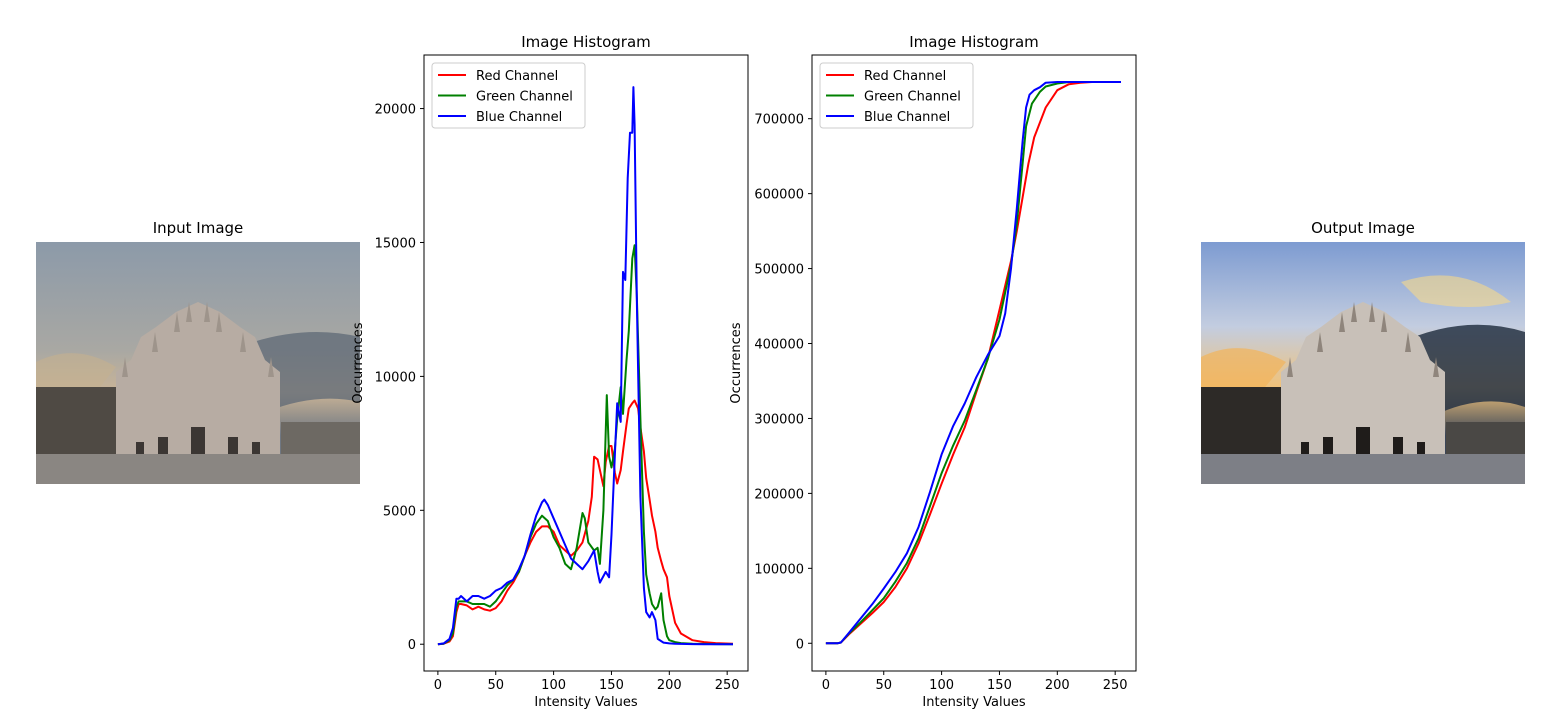  Describe the element at coordinates (1241, 422) in the screenshot. I see `output-left-building` at that location.